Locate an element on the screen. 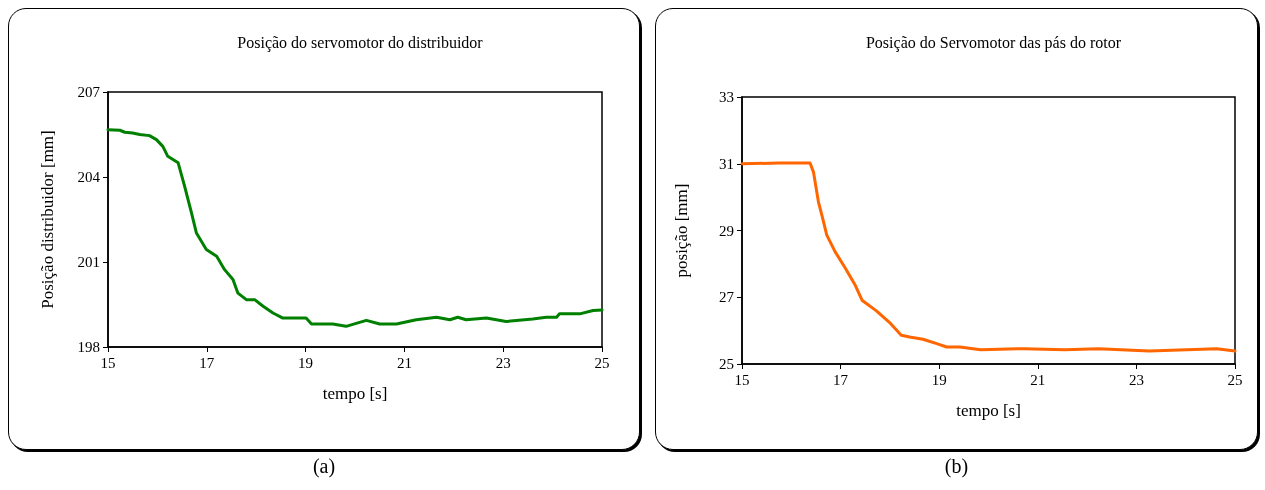 The height and width of the screenshot is (490, 1265). y-axis-title: Posição distribuidor [mm] is located at coordinates (47, 219).